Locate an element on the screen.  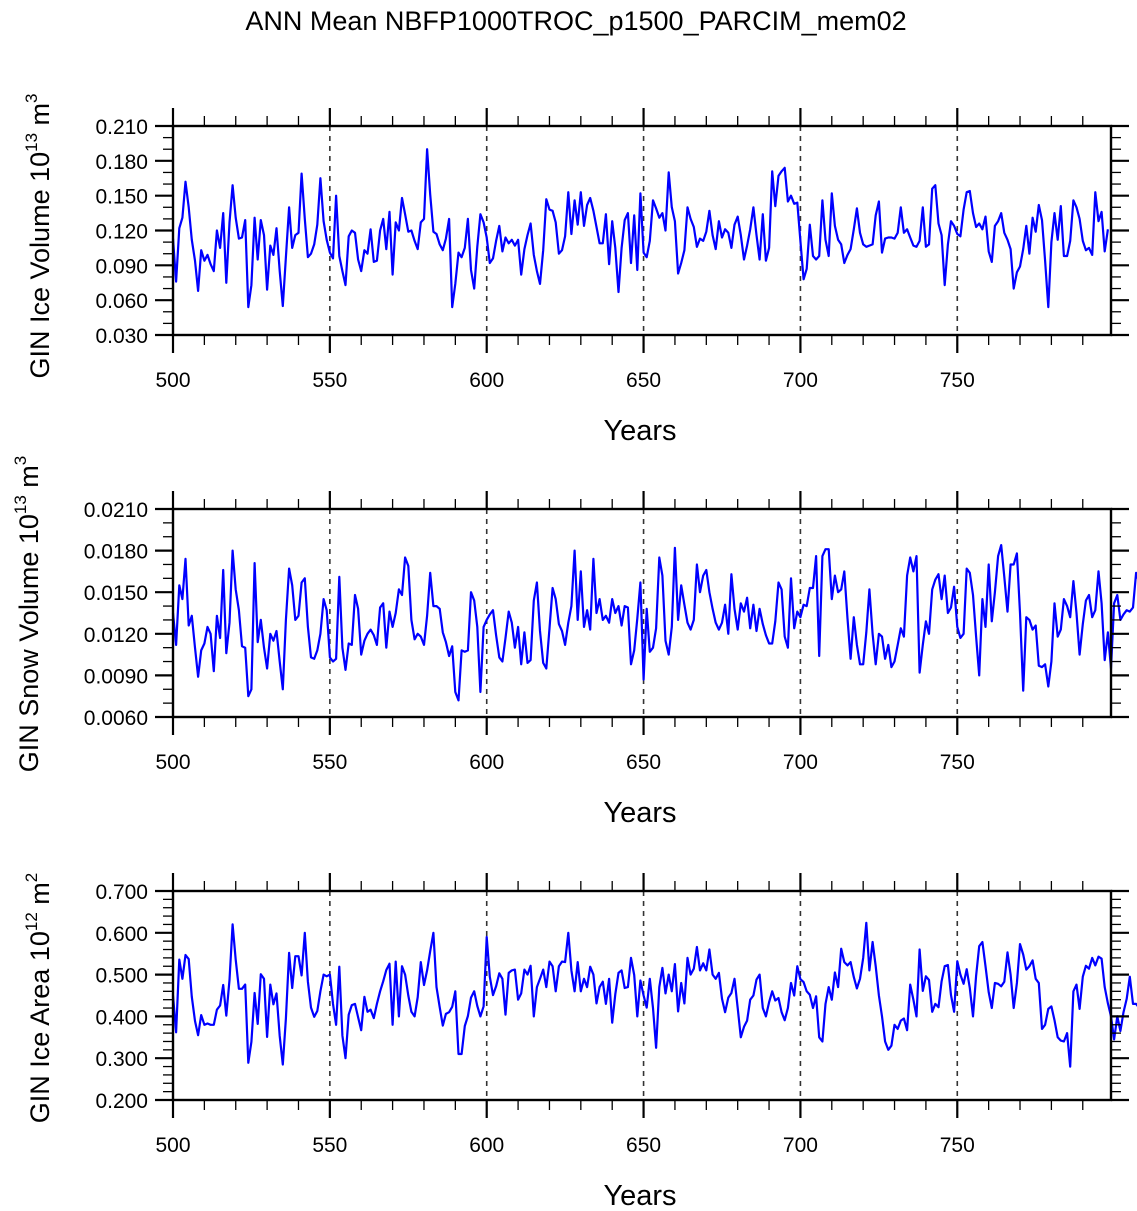
y-tick-label: 0.180 is located at coordinates (121, 162).